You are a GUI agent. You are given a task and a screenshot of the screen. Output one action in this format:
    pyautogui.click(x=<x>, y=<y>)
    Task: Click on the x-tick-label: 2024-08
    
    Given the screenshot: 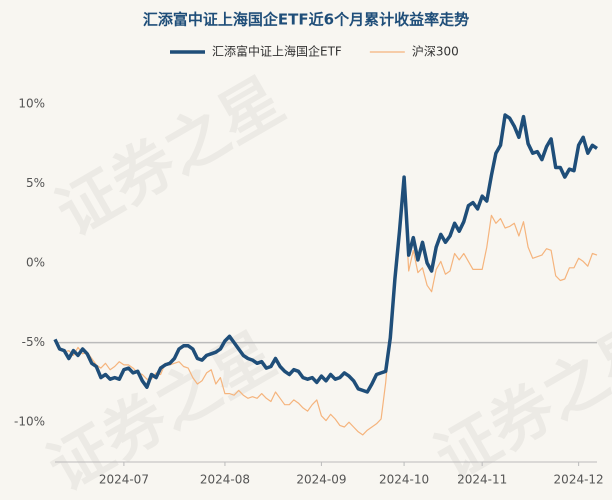 What is the action you would take?
    pyautogui.click(x=225, y=480)
    